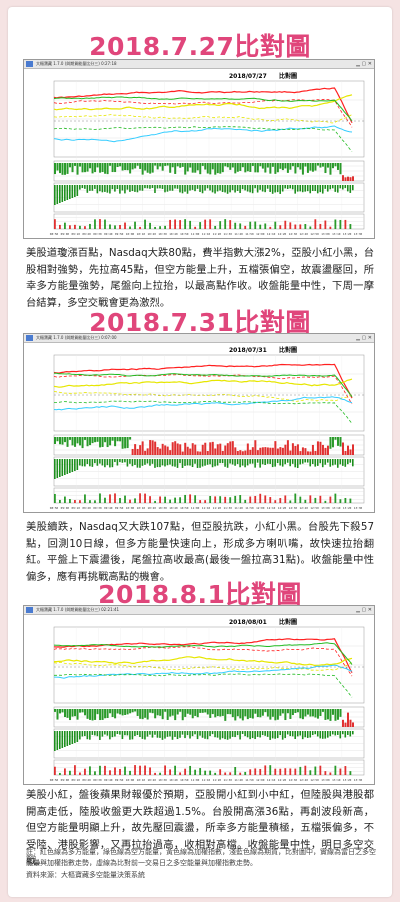 This screenshot has height=902, width=400. What do you see at coordinates (282, 234) in the screenshot?
I see `time-tick-label: 12:20` at bounding box center [282, 234].